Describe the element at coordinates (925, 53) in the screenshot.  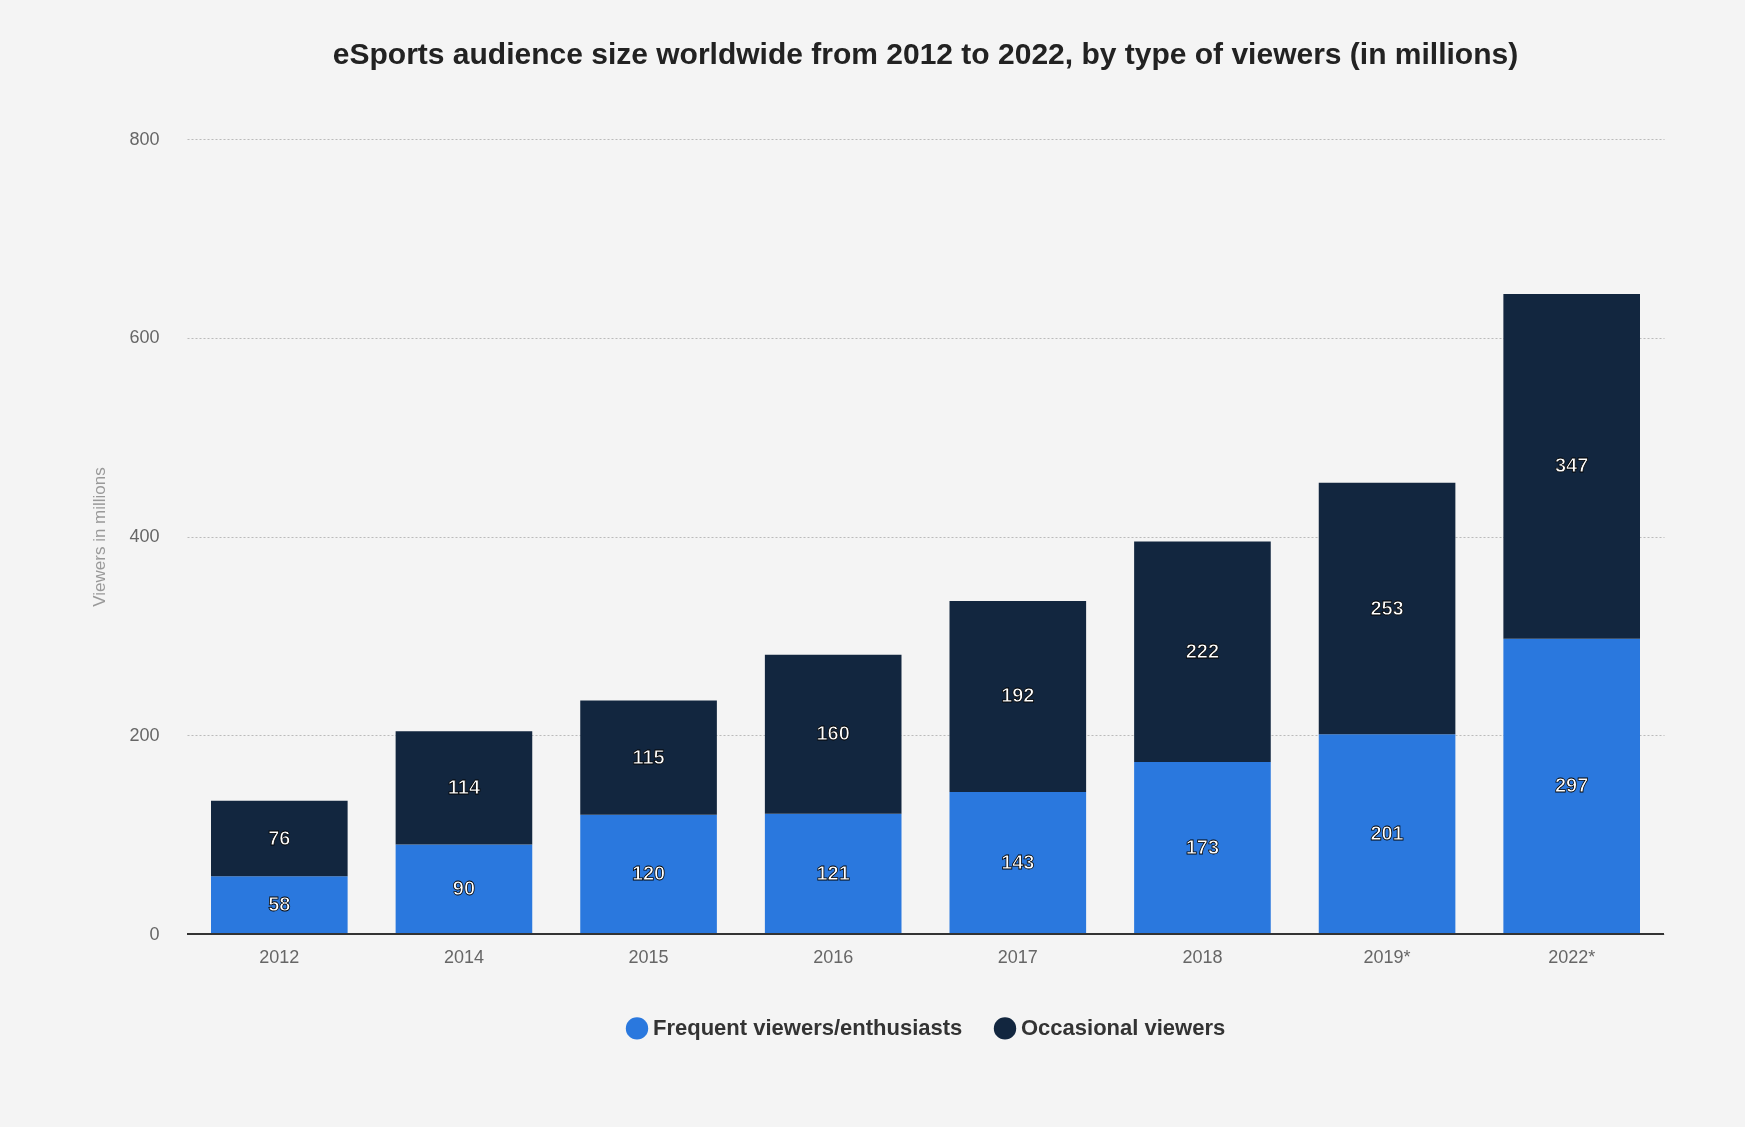
I see `chart-title: eSports audience size worldwide from 2012 to 2022, by type of viewers (in millions)` at that location.